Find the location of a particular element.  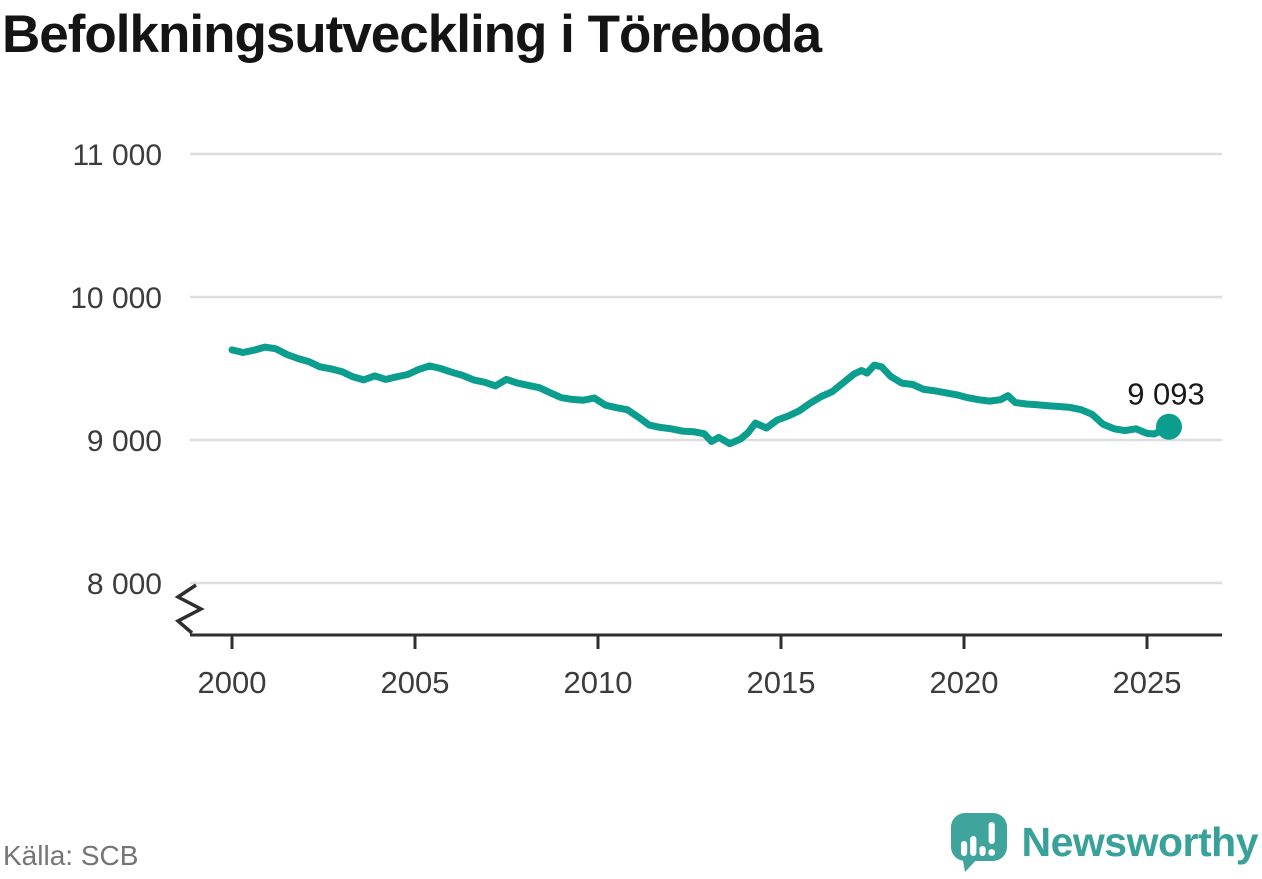

series-endpoint-dot is located at coordinates (1169, 426).